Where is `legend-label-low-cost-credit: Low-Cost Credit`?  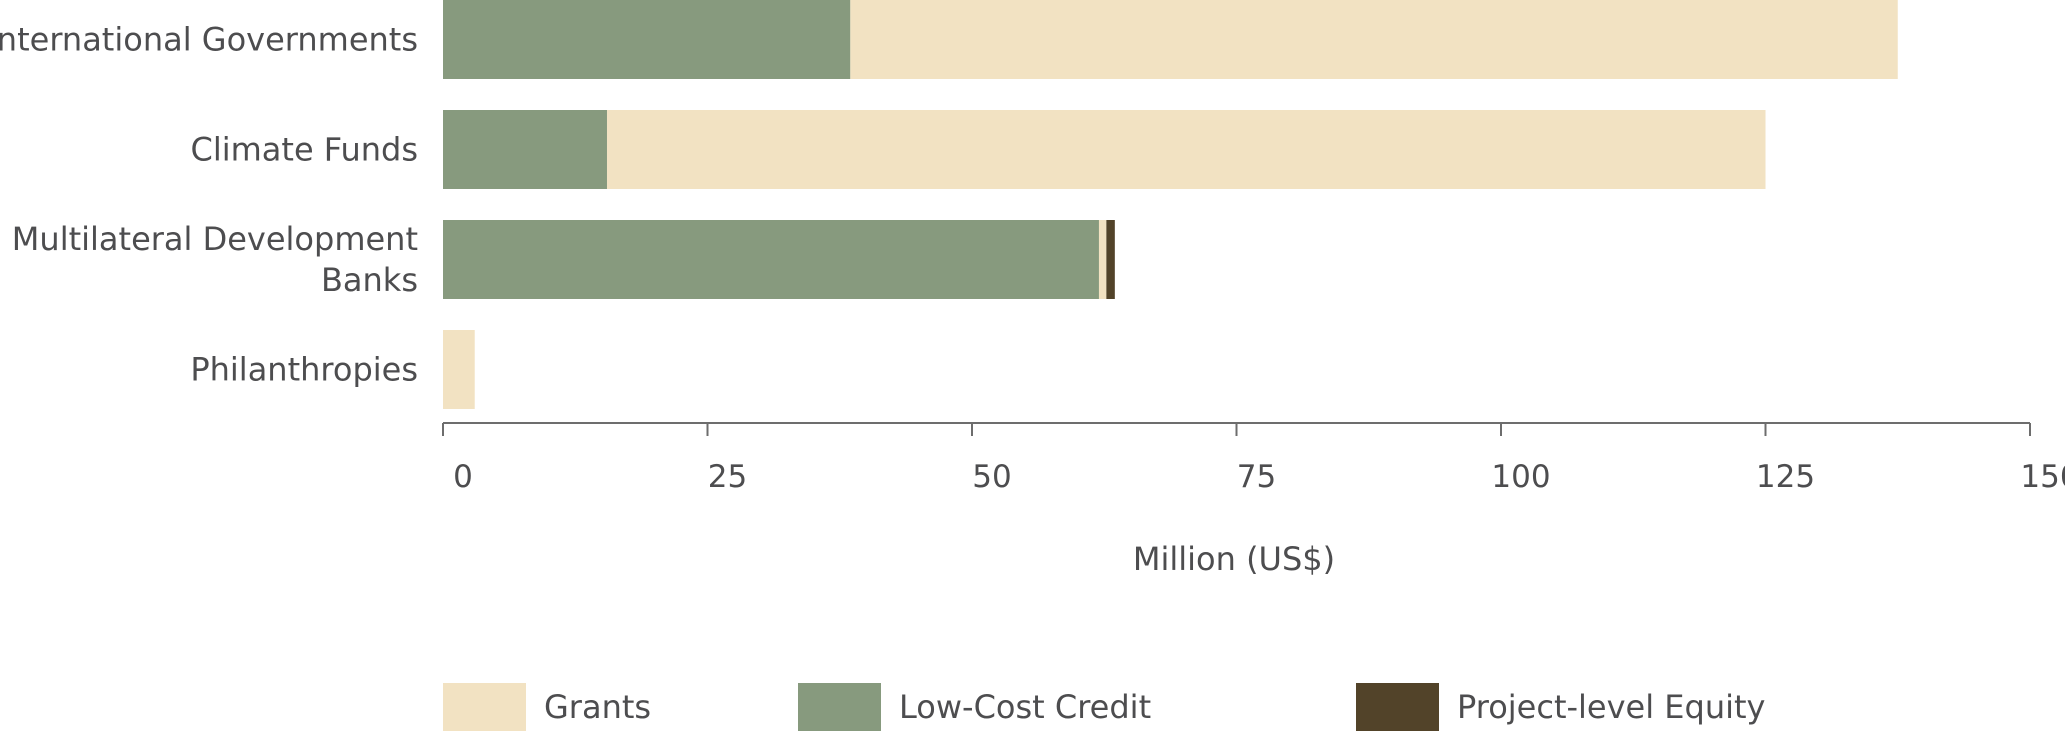
legend-label-low-cost-credit: Low-Cost Credit is located at coordinates (1025, 707).